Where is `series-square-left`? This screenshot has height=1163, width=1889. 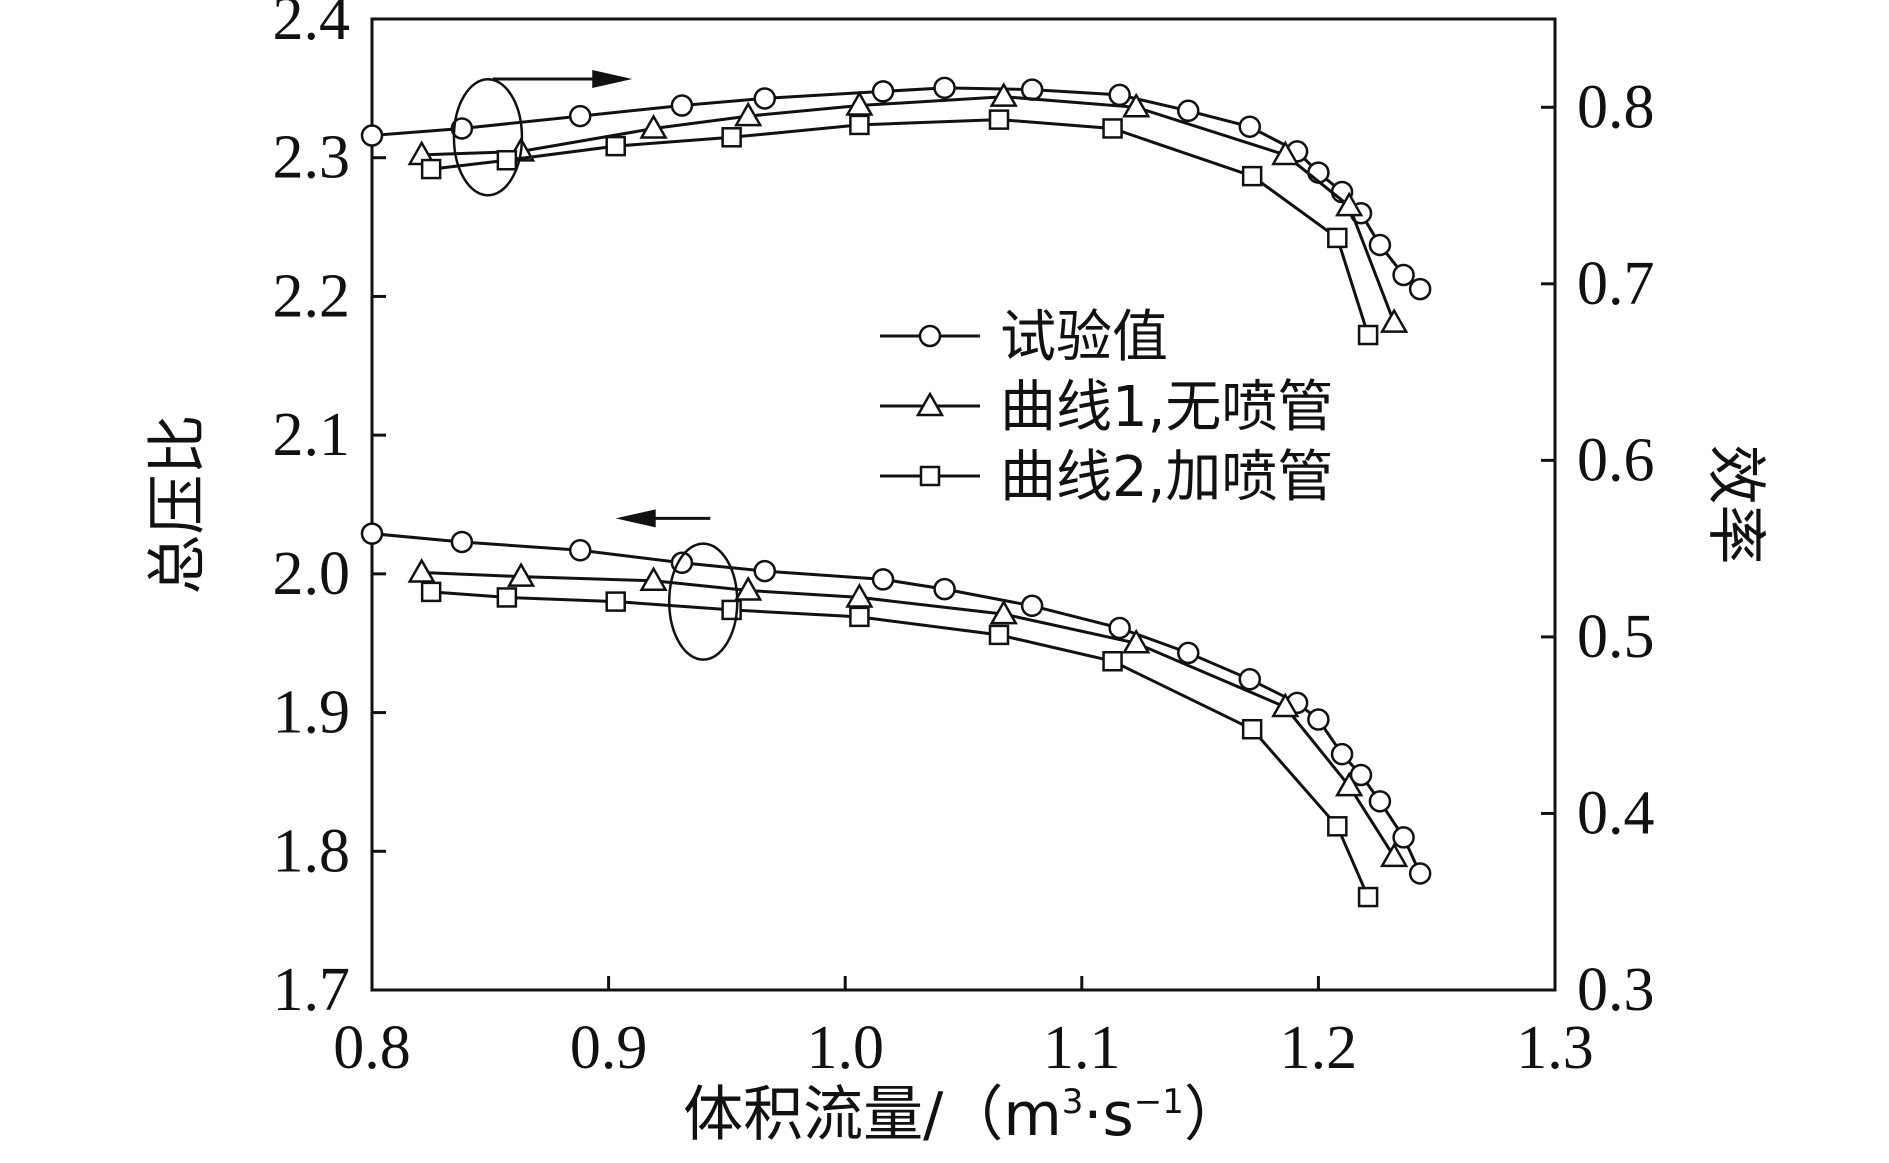
series-square-left is located at coordinates (899, 744).